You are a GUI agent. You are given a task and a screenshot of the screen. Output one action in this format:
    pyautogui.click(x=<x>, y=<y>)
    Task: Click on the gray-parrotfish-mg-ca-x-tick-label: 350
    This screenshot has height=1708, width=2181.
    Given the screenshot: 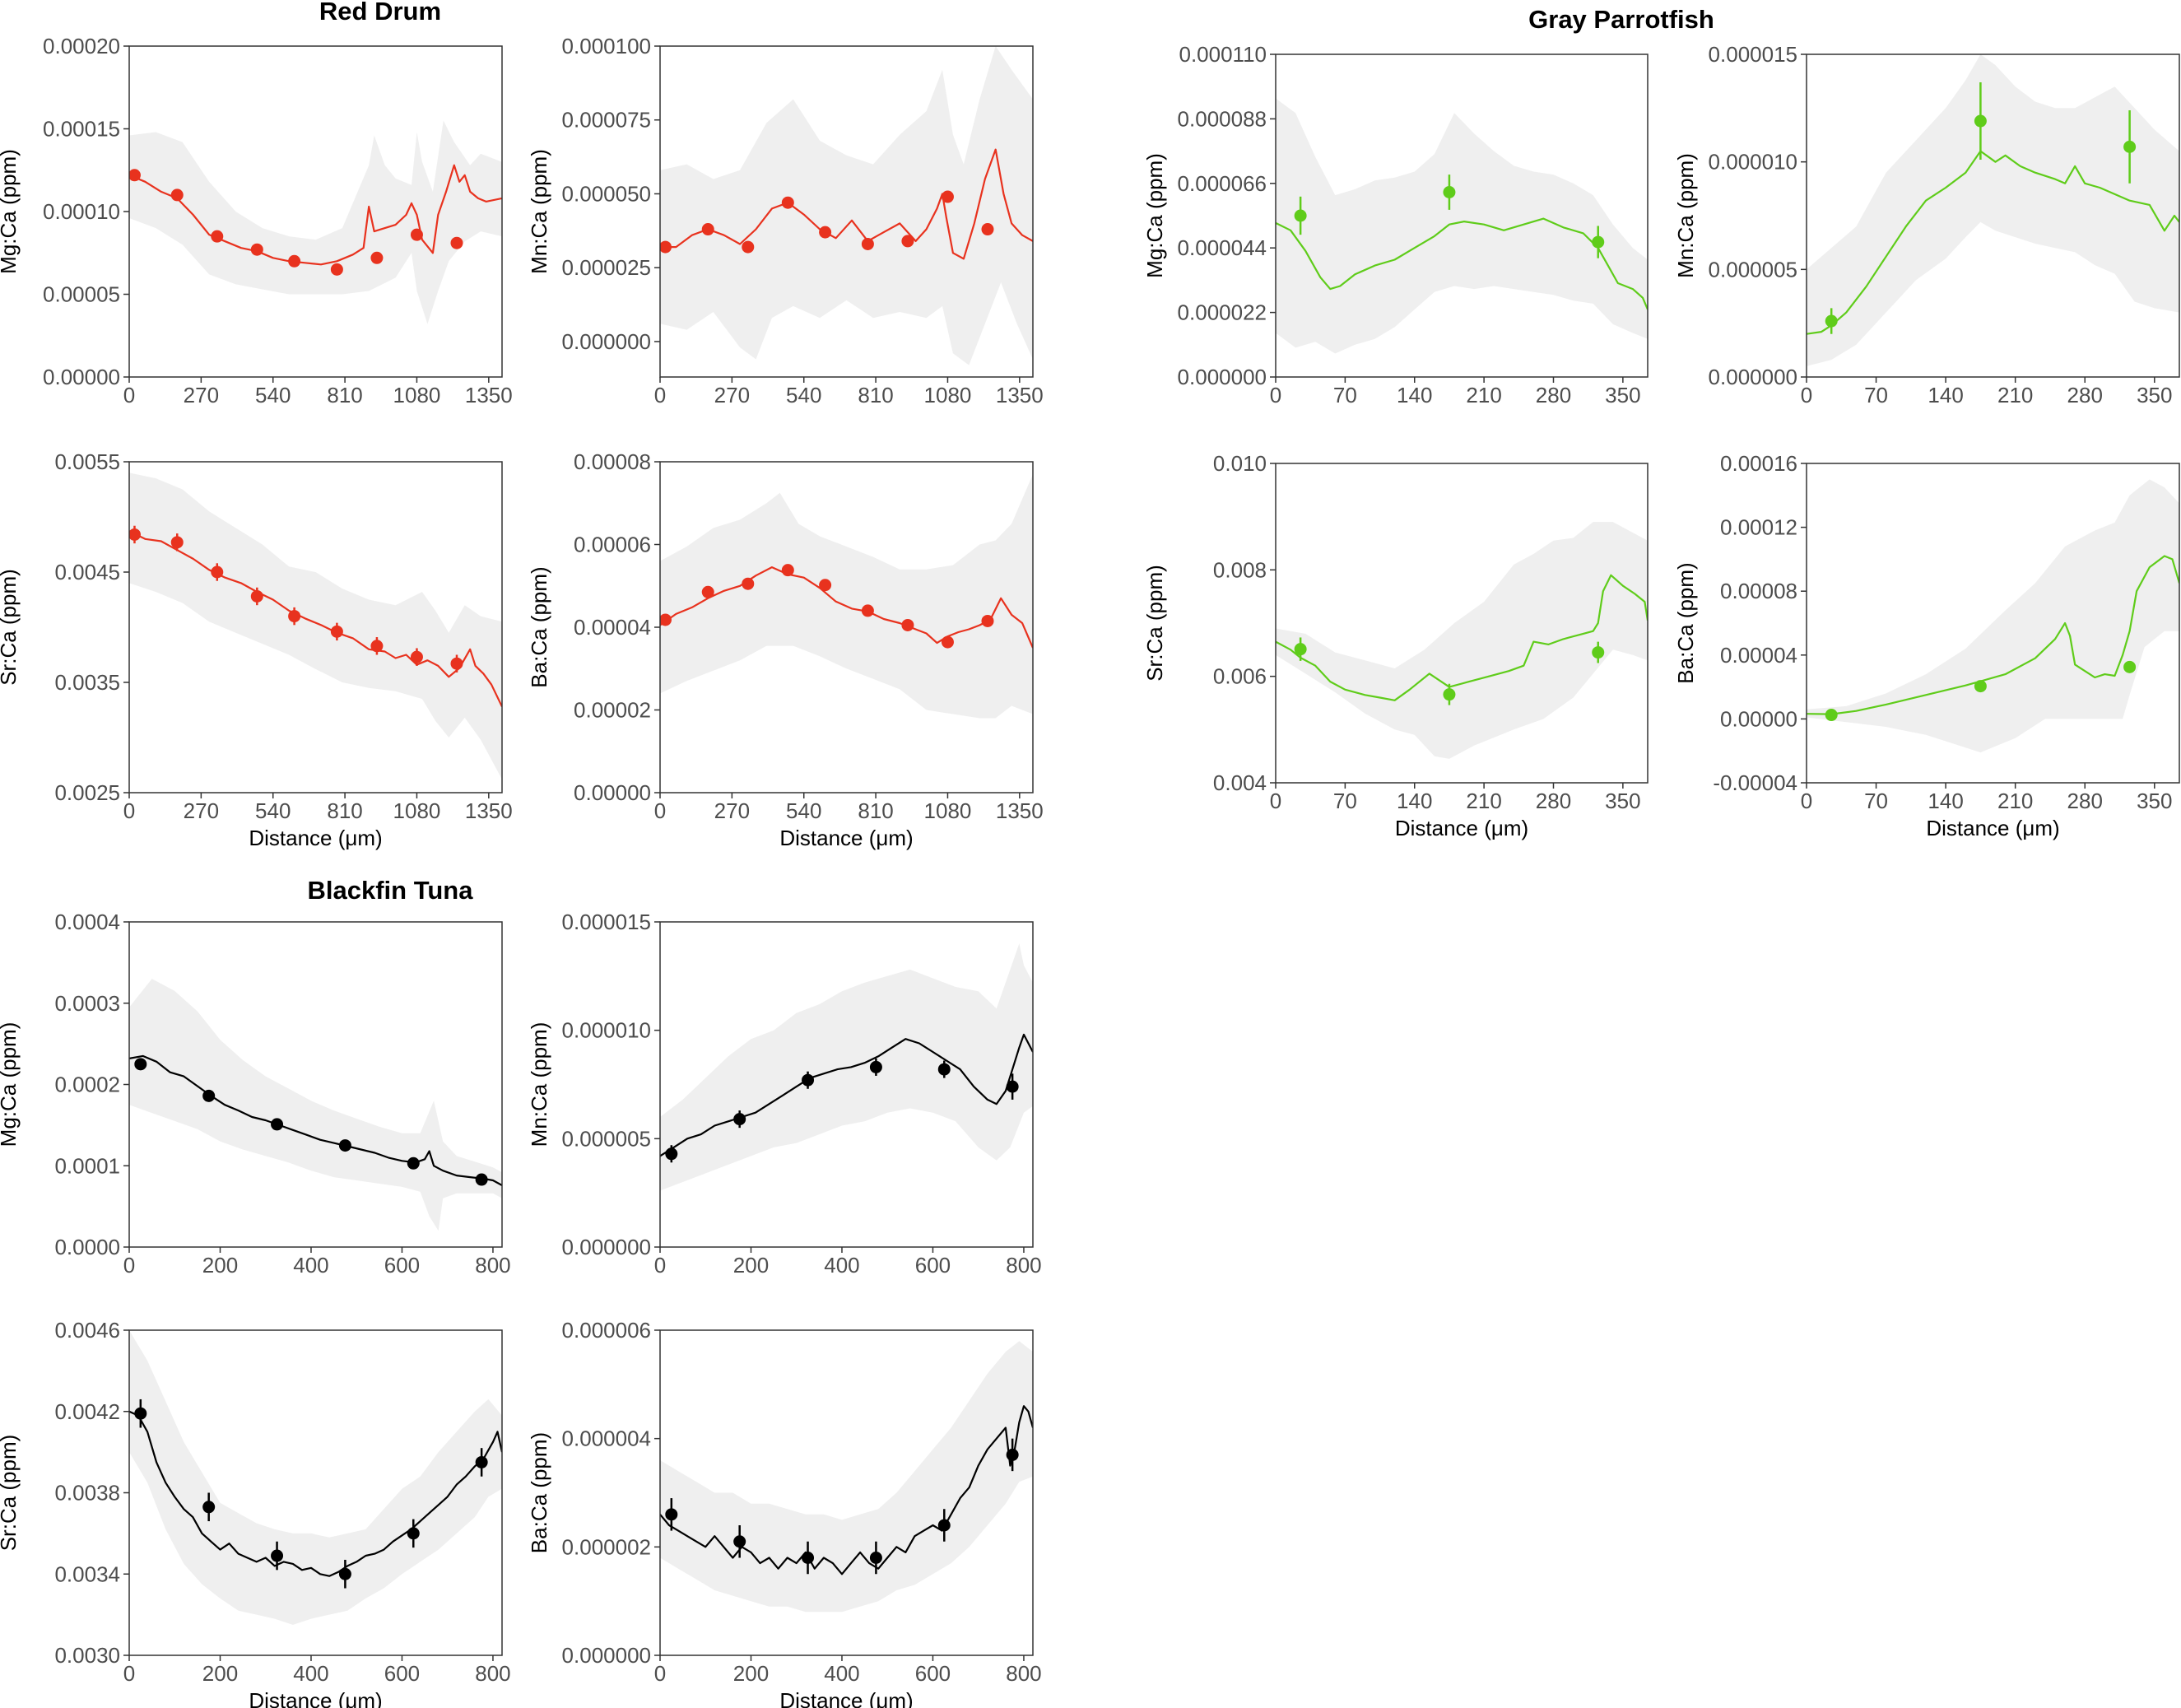 What is the action you would take?
    pyautogui.click(x=1622, y=395)
    